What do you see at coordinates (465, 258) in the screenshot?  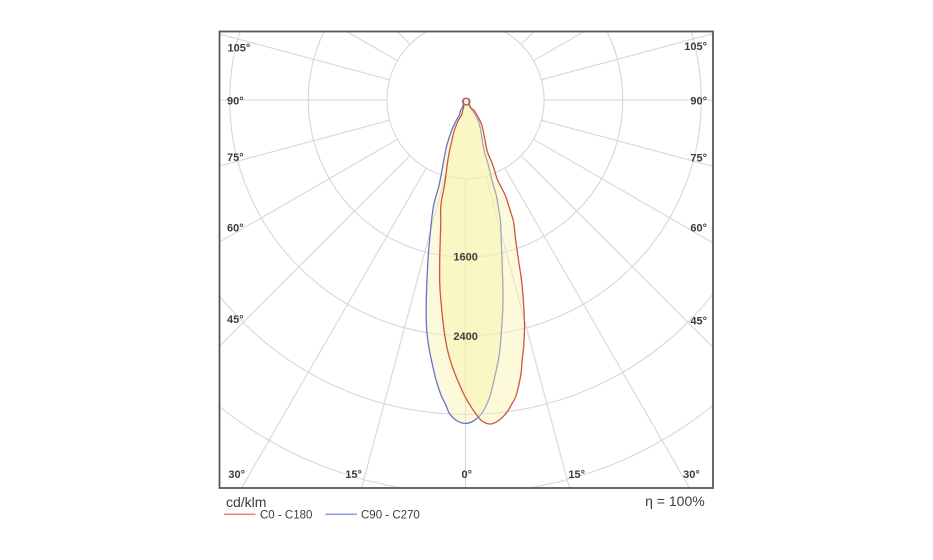 I see `svg-text: 1600` at bounding box center [465, 258].